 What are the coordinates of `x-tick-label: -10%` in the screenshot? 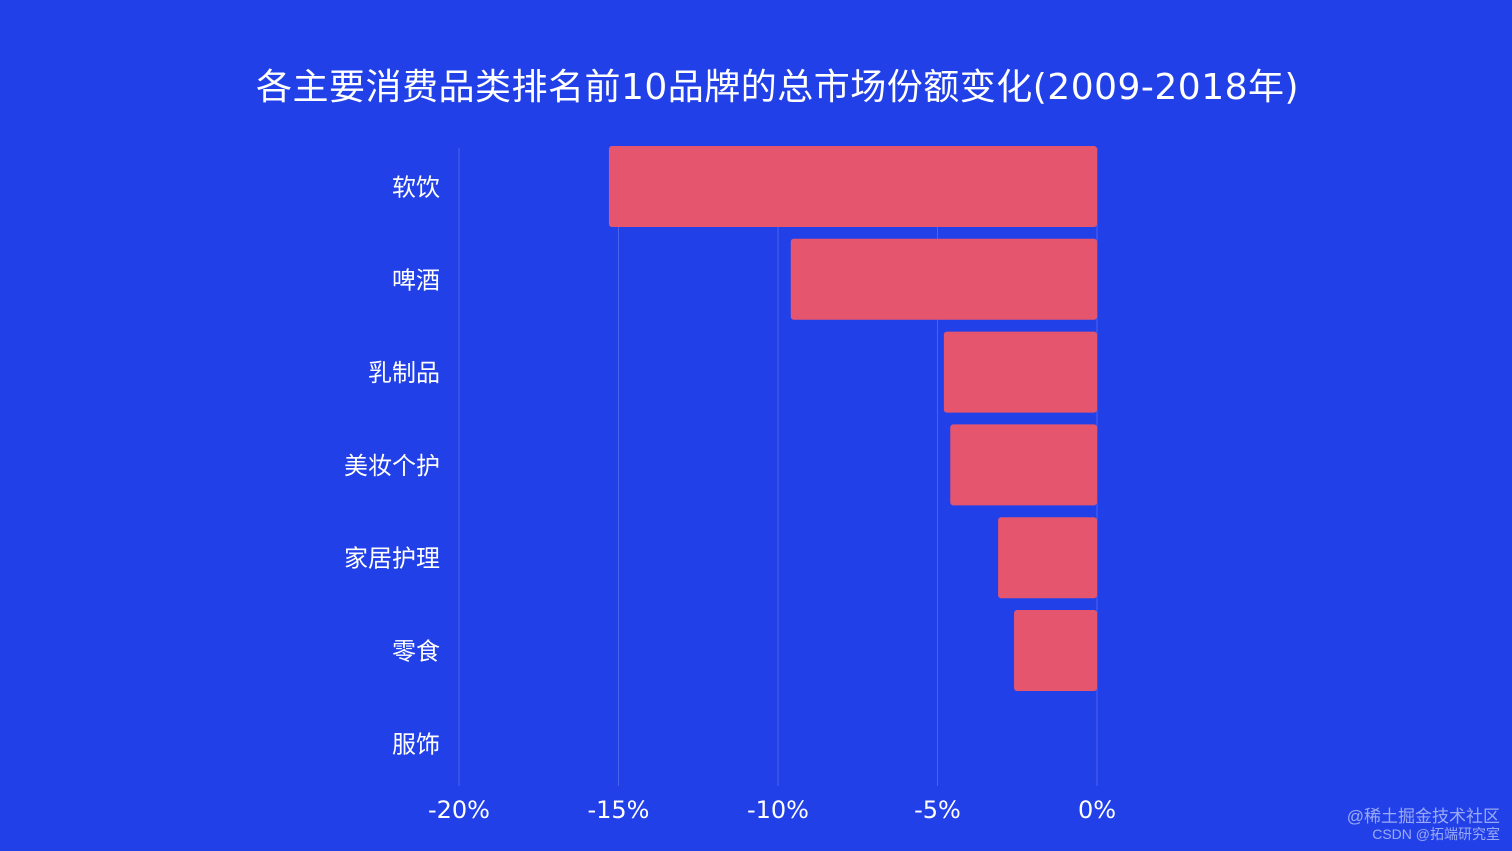 It's located at (778, 810).